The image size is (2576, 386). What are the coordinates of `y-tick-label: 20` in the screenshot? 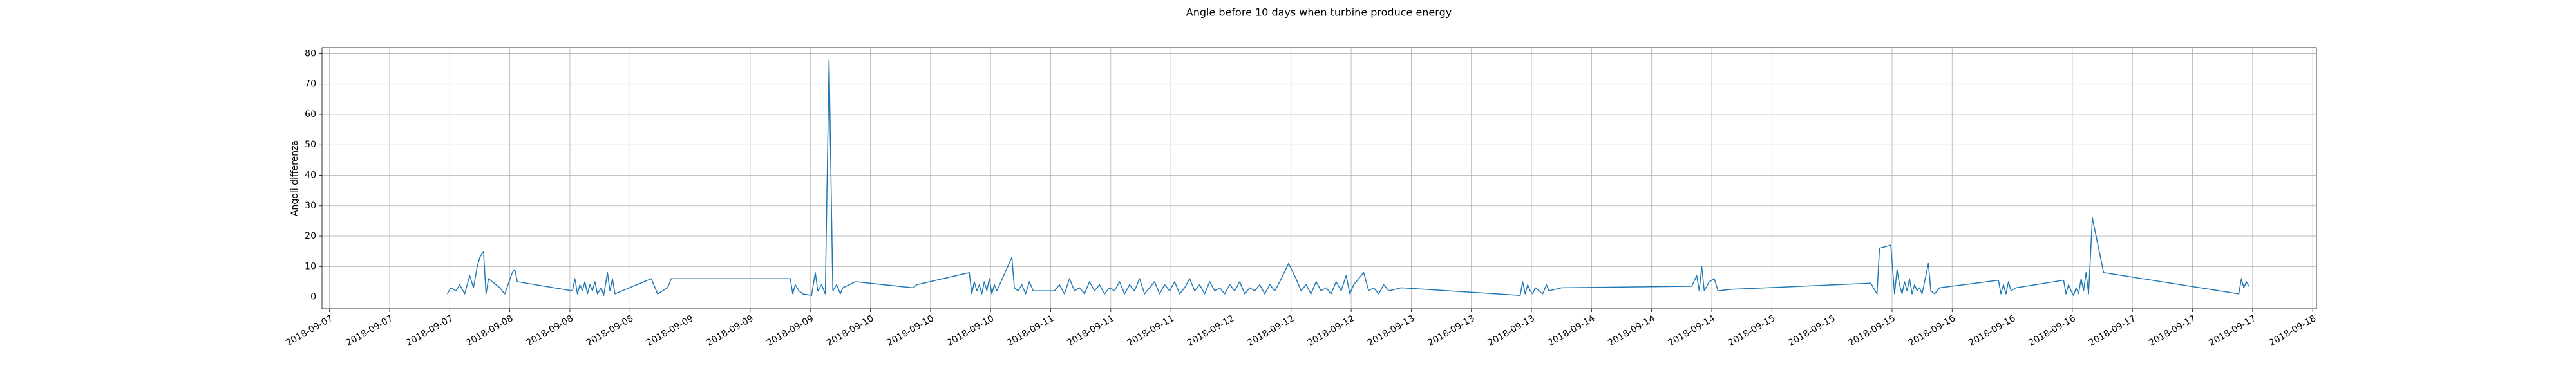 It's located at (310, 236).